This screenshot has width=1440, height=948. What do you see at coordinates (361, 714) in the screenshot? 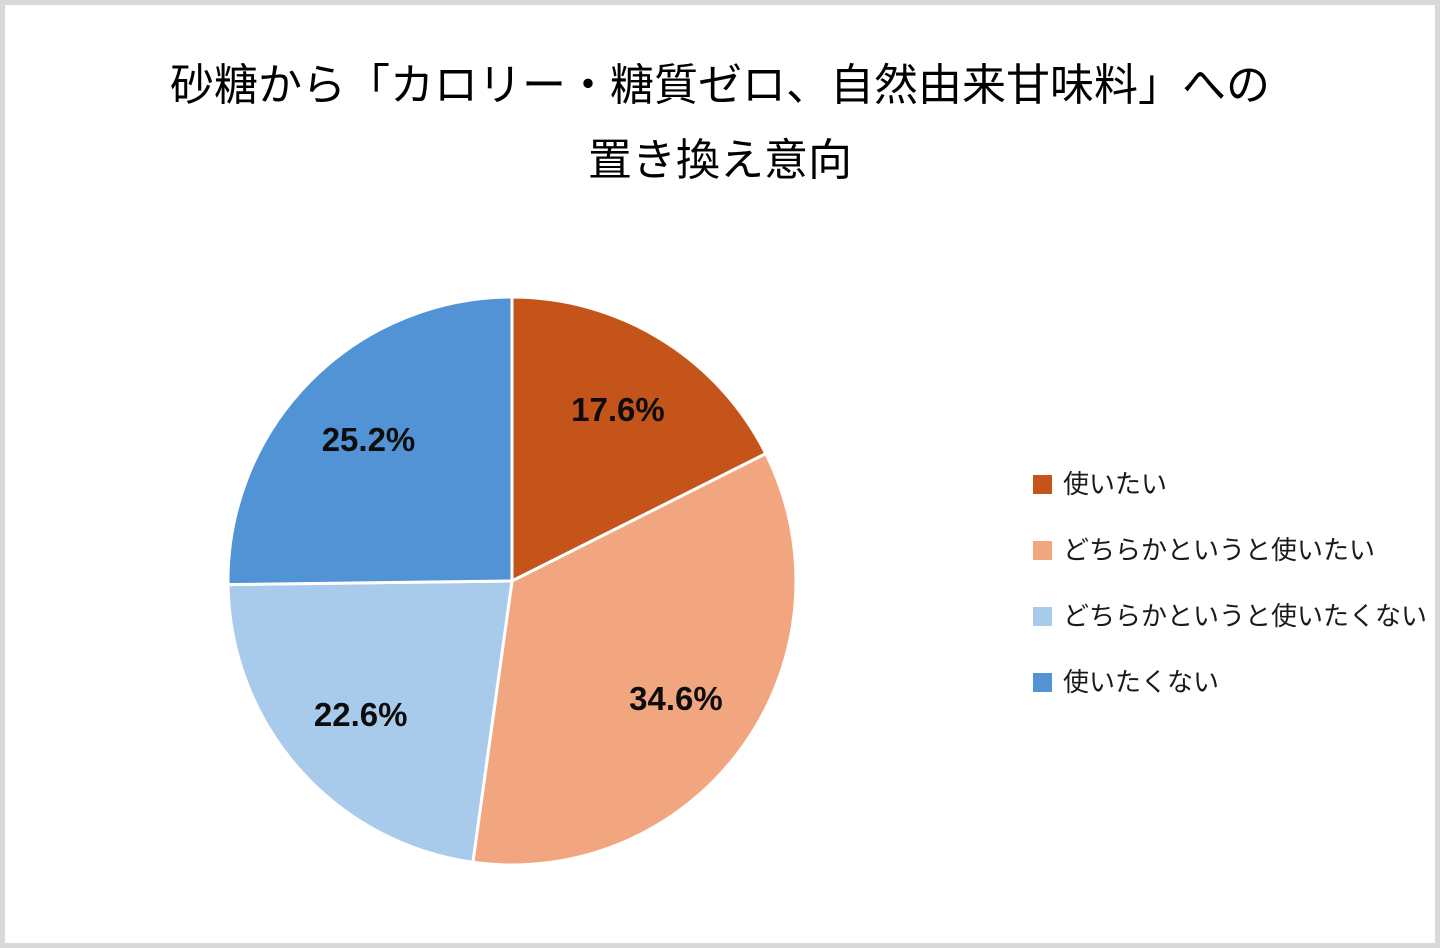
I see `pie-slice-label-3: 22.6%` at bounding box center [361, 714].